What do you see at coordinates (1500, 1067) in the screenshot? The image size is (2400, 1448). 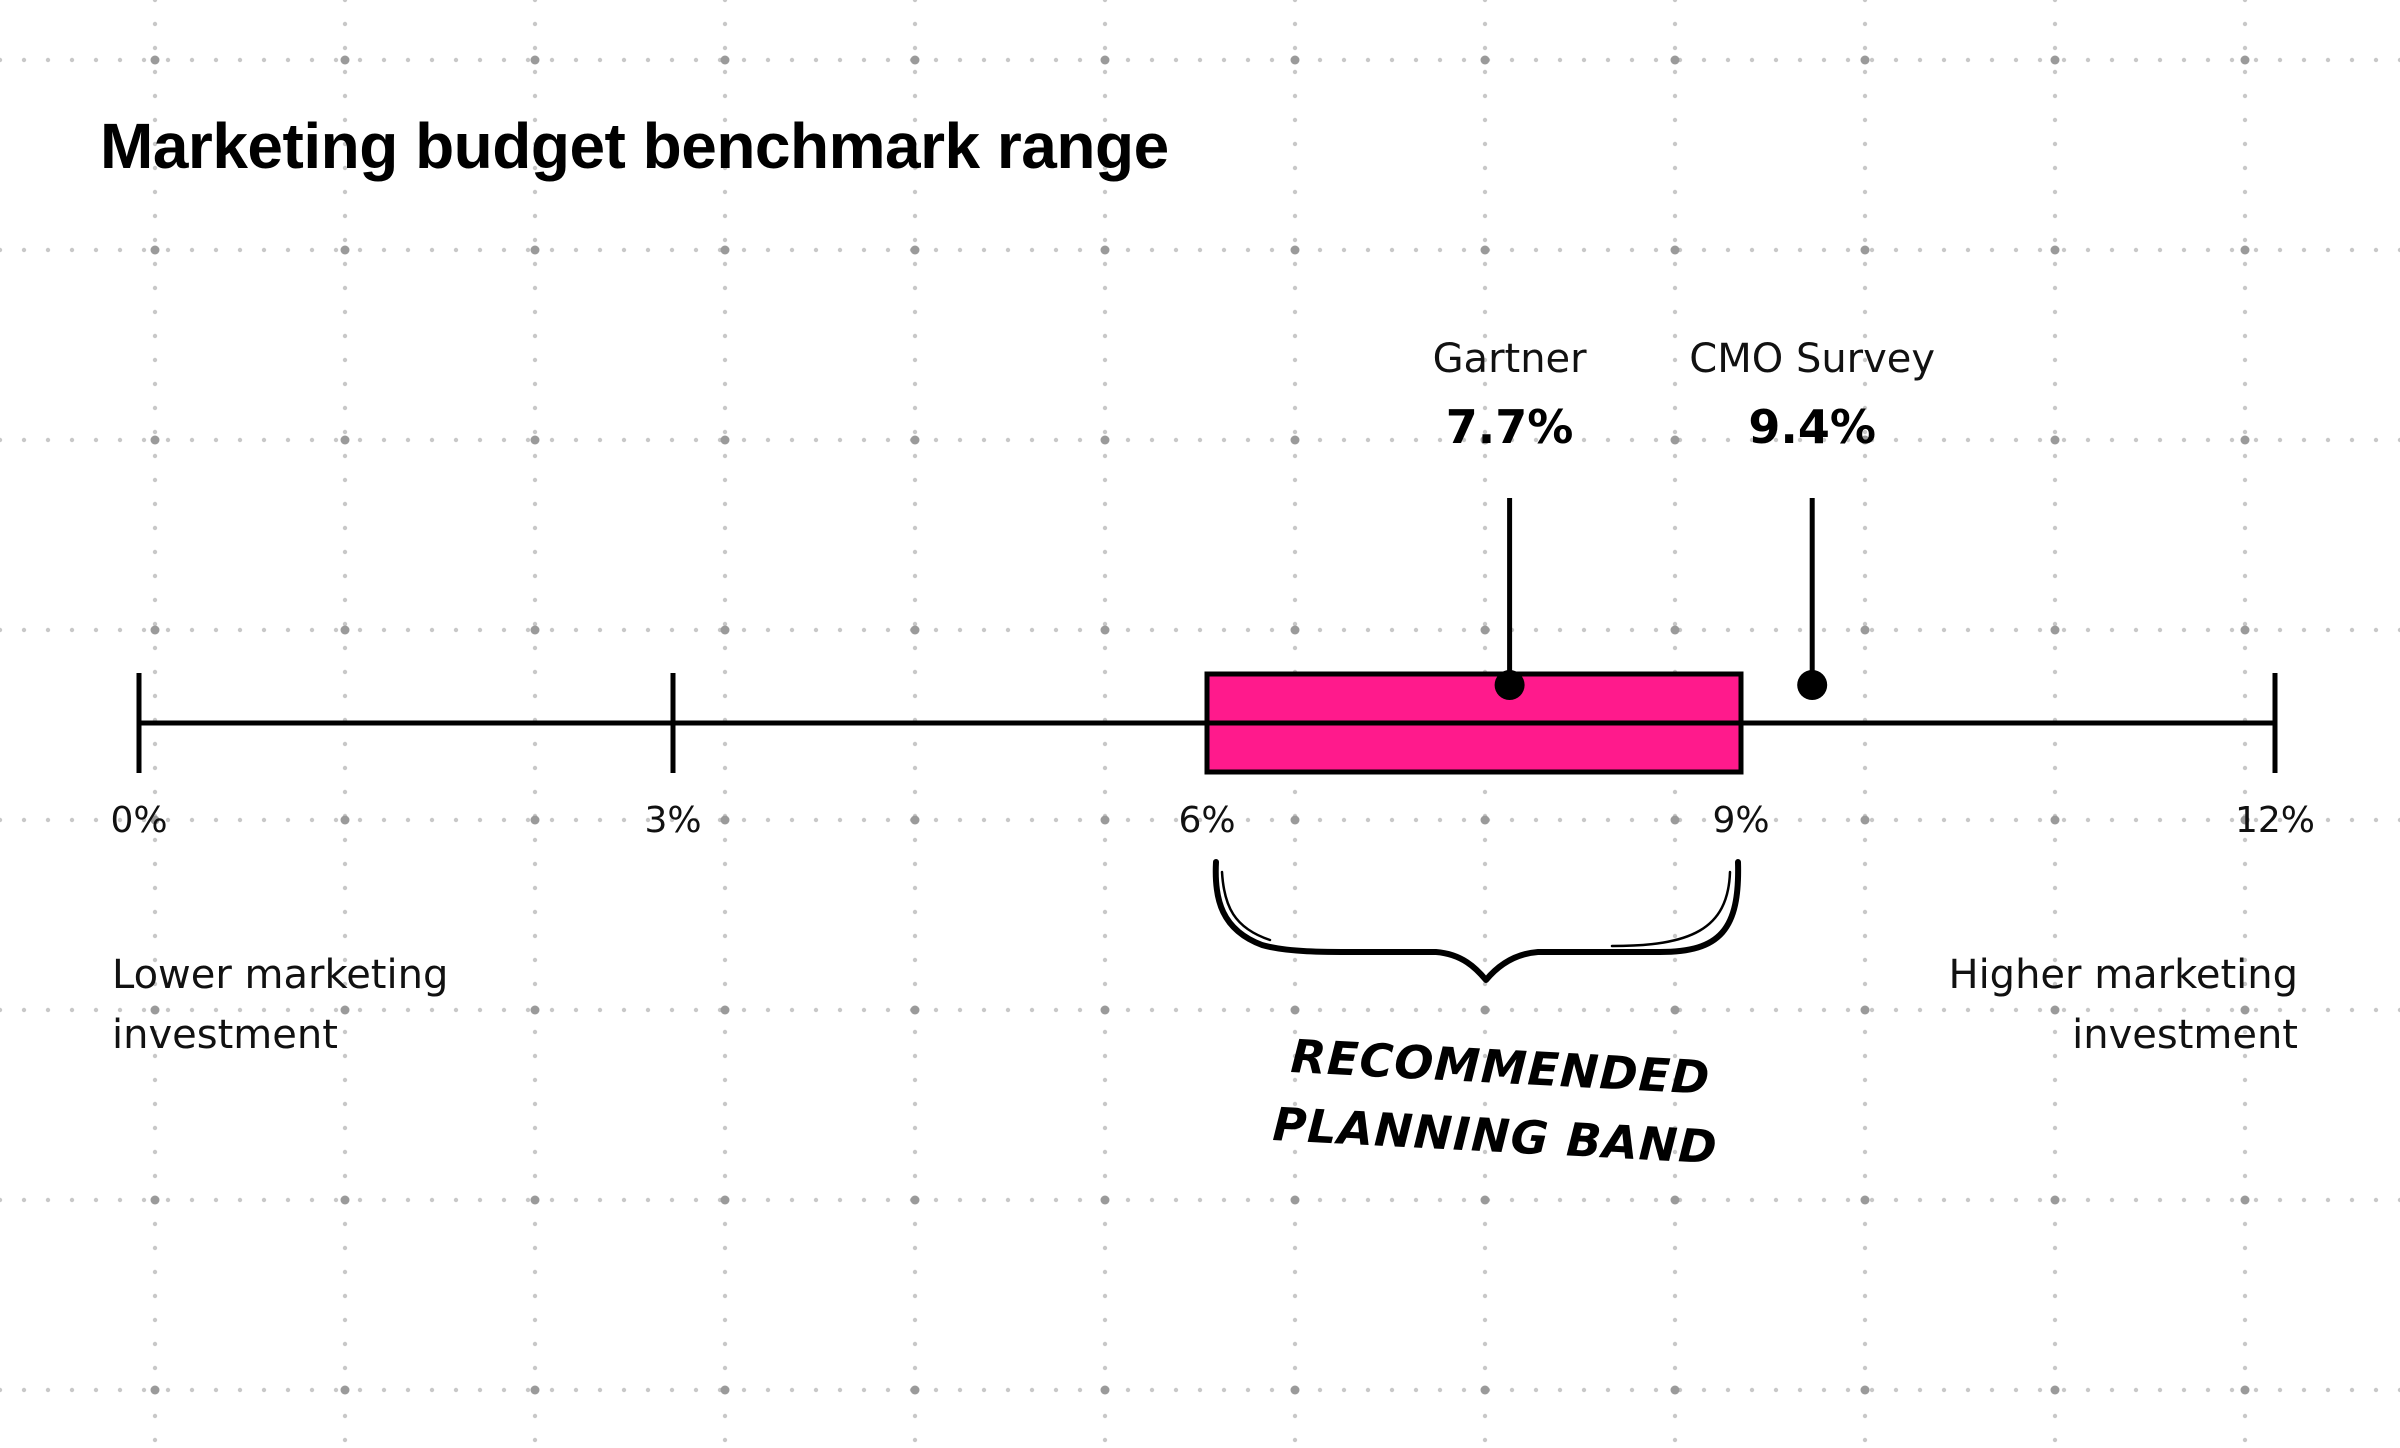 I see `annotation-line-1: RECOMMENDED` at bounding box center [1500, 1067].